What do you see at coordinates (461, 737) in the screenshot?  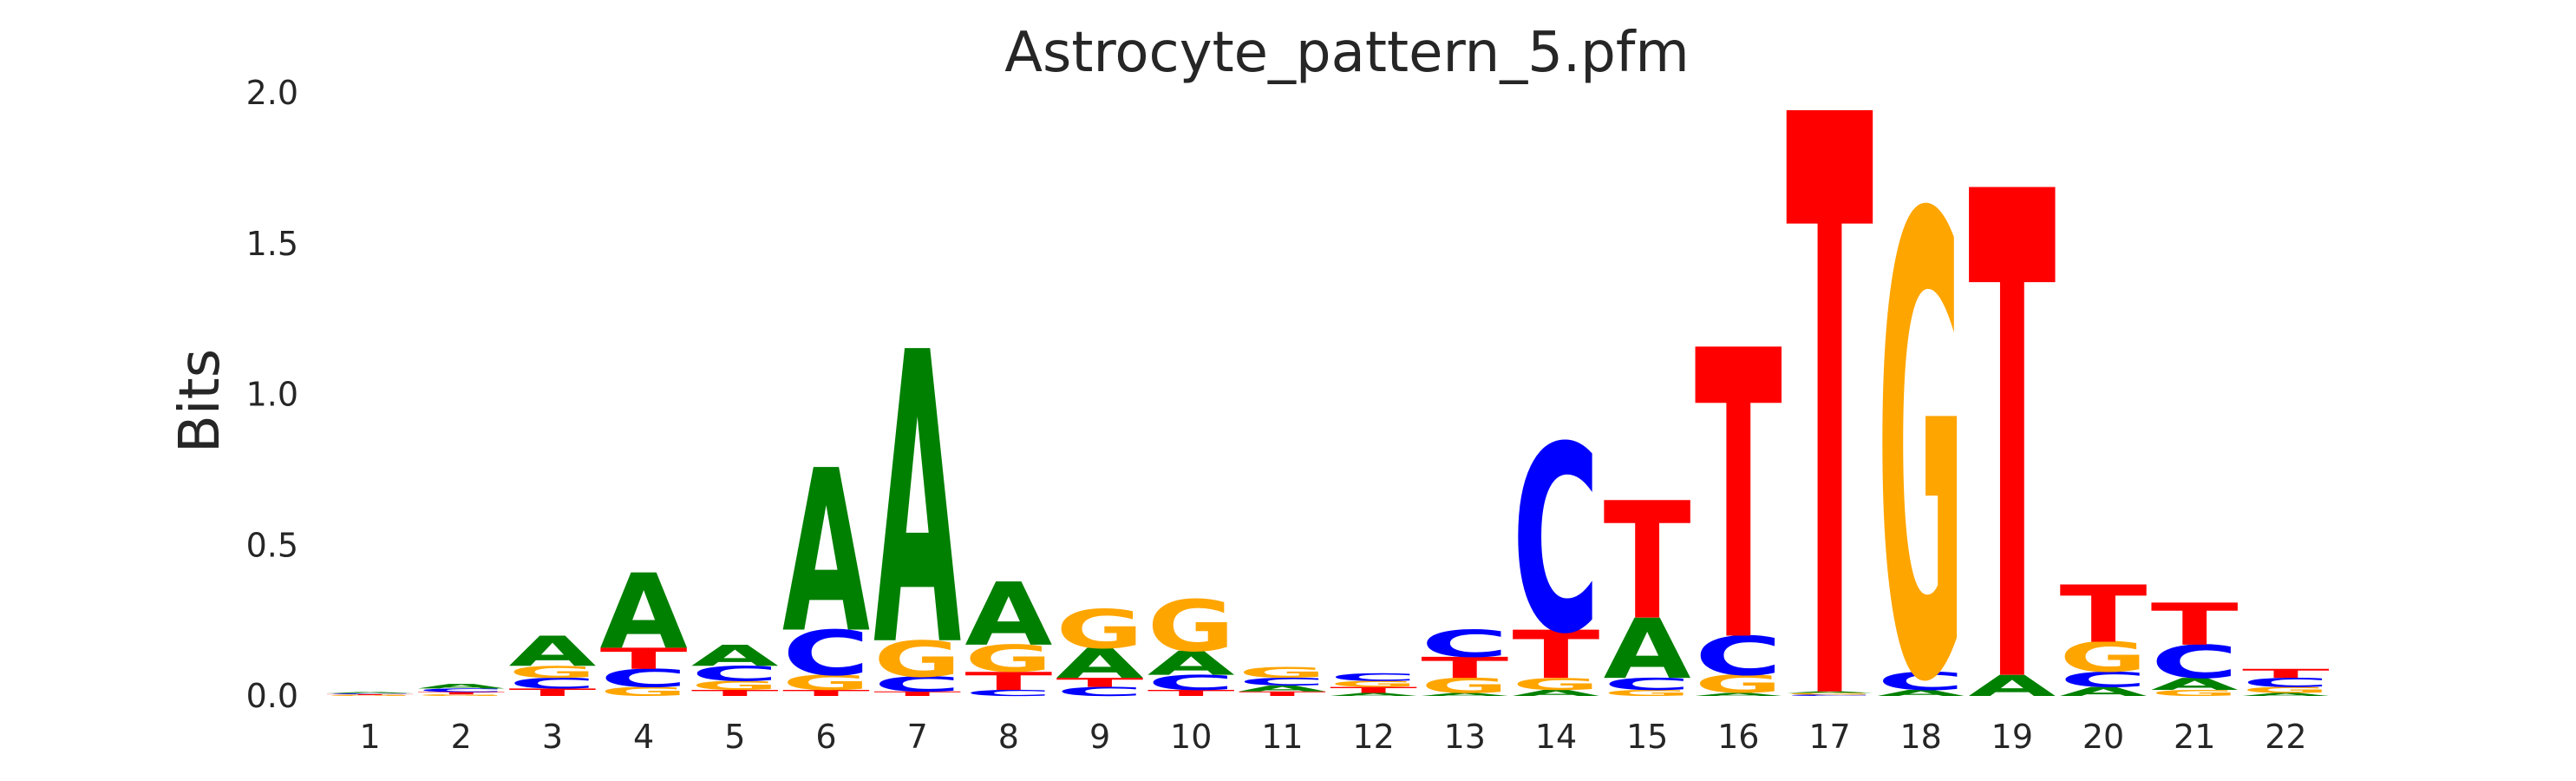 I see `x-tick-label: 2` at bounding box center [461, 737].